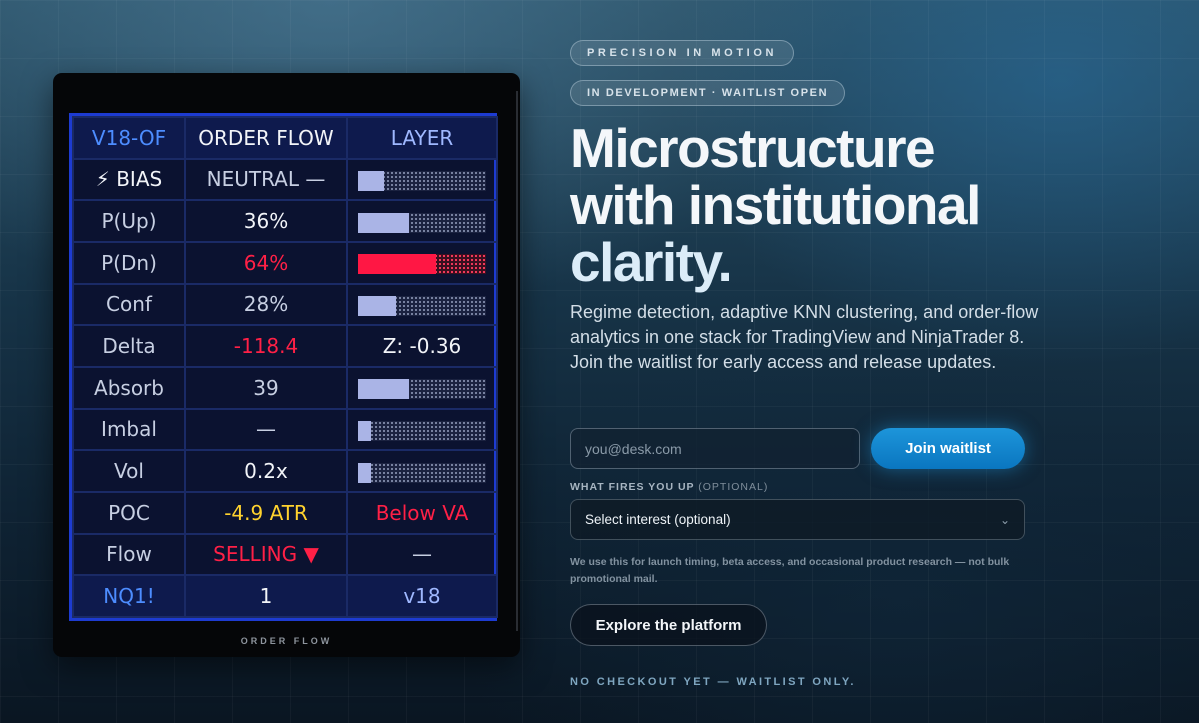 The image size is (1199, 723). What do you see at coordinates (753, 148) in the screenshot?
I see `headline-line: Microstructure` at bounding box center [753, 148].